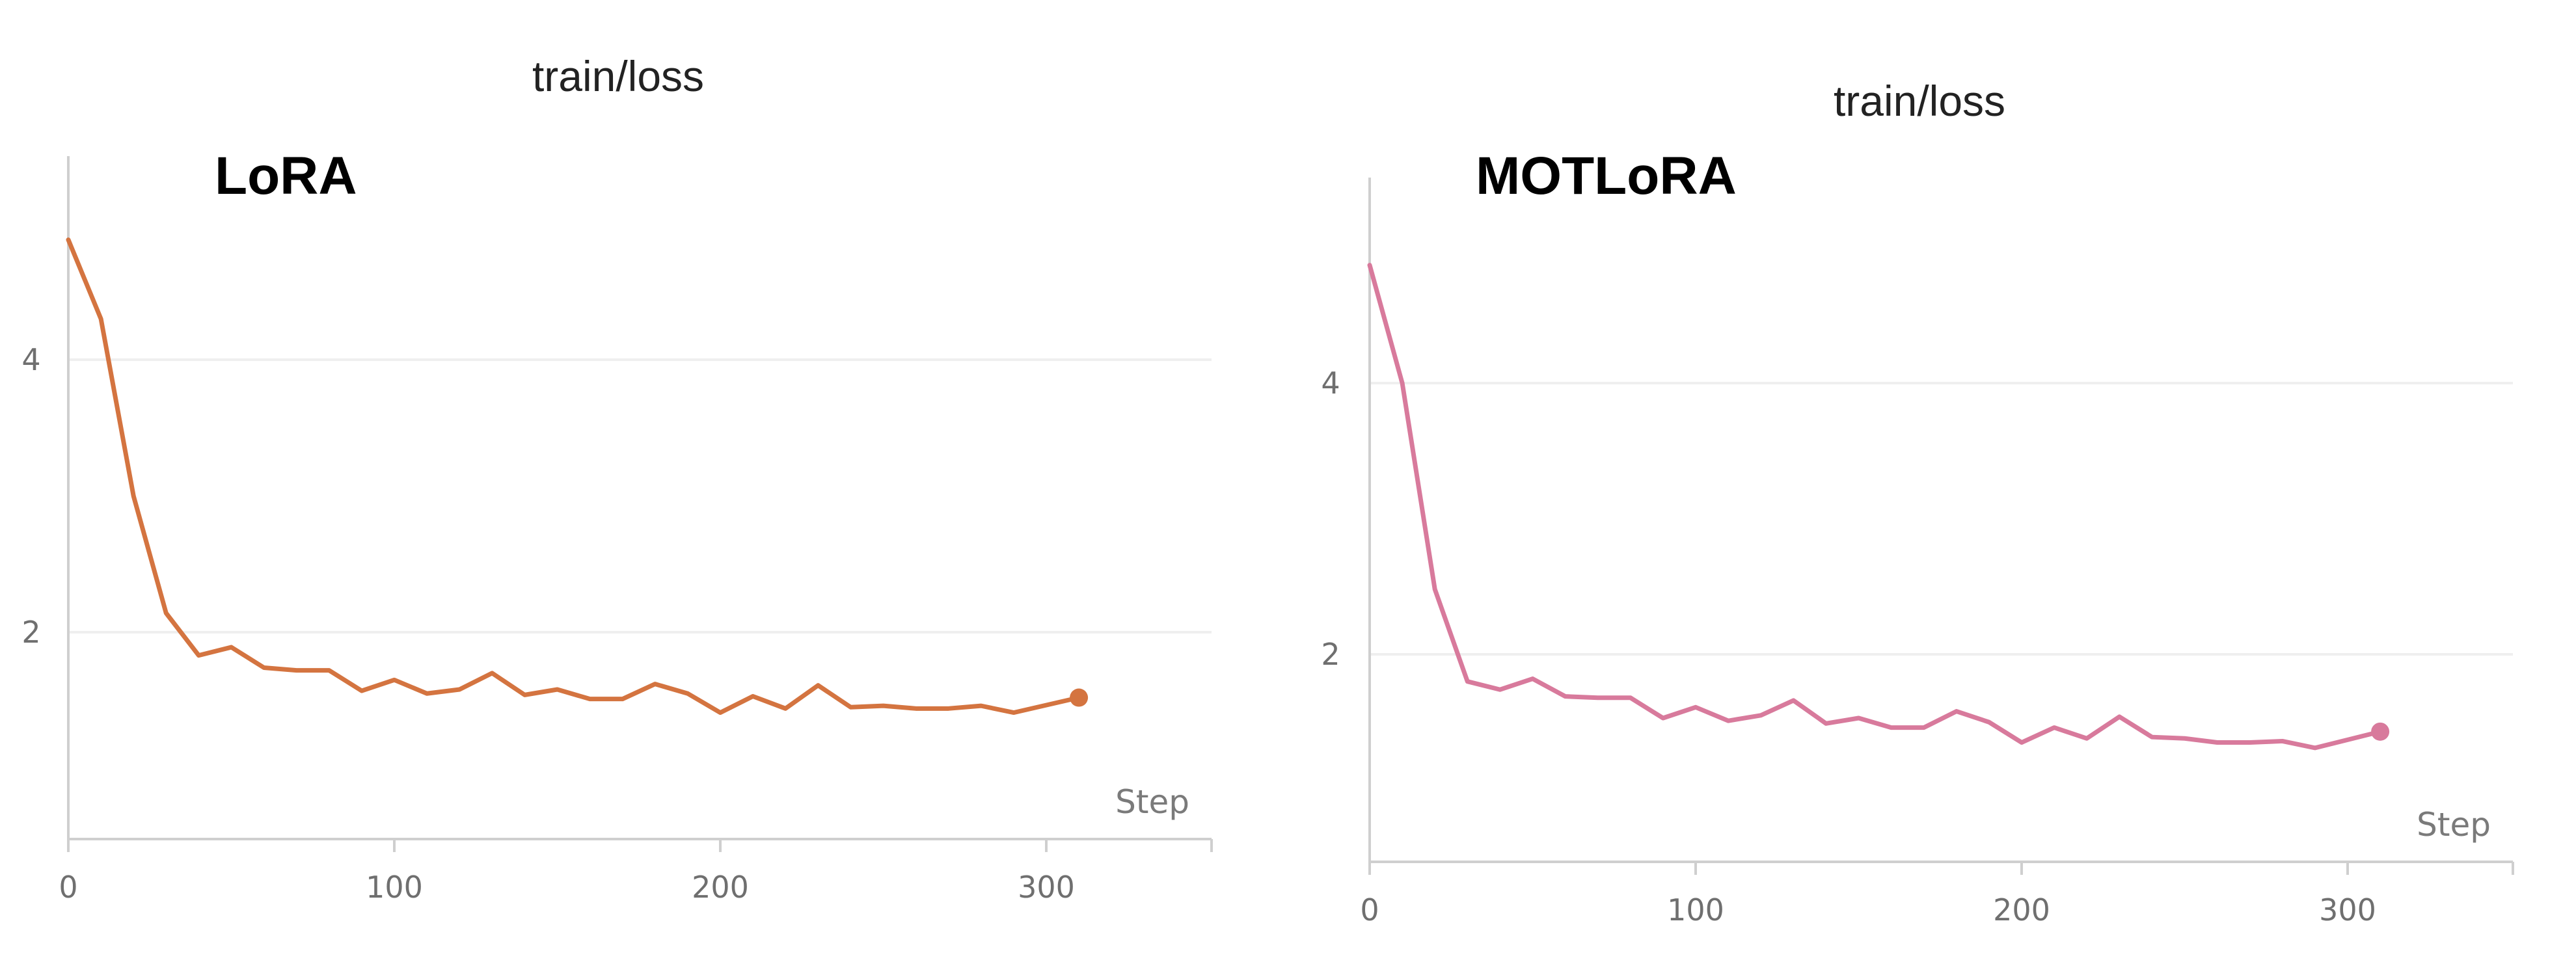  I want to click on model-label: LoRA, so click(286, 176).